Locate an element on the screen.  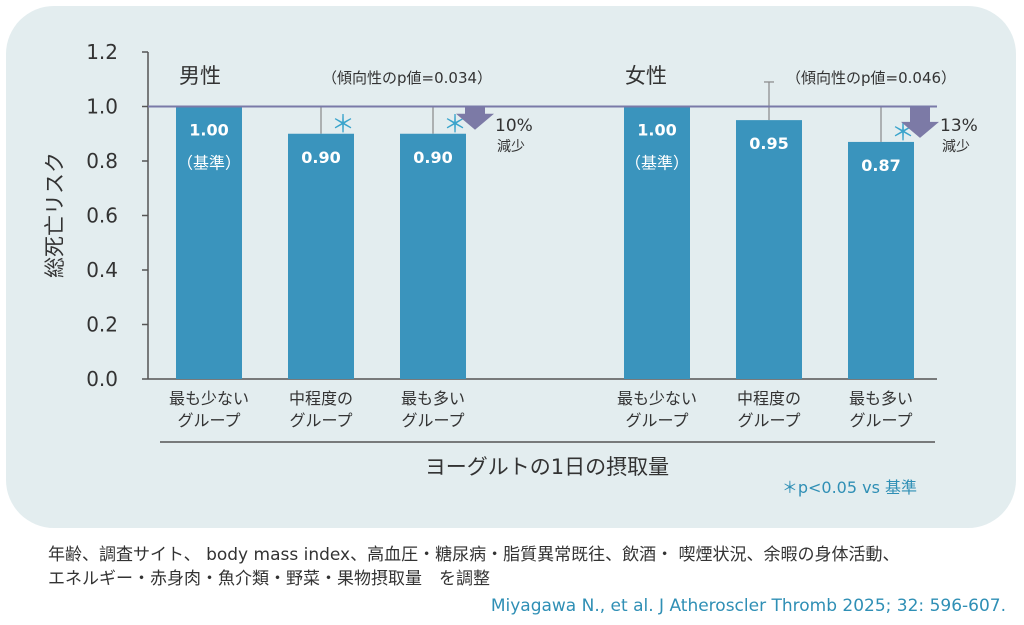
y-tick-label: 1.2 is located at coordinates (102, 52).